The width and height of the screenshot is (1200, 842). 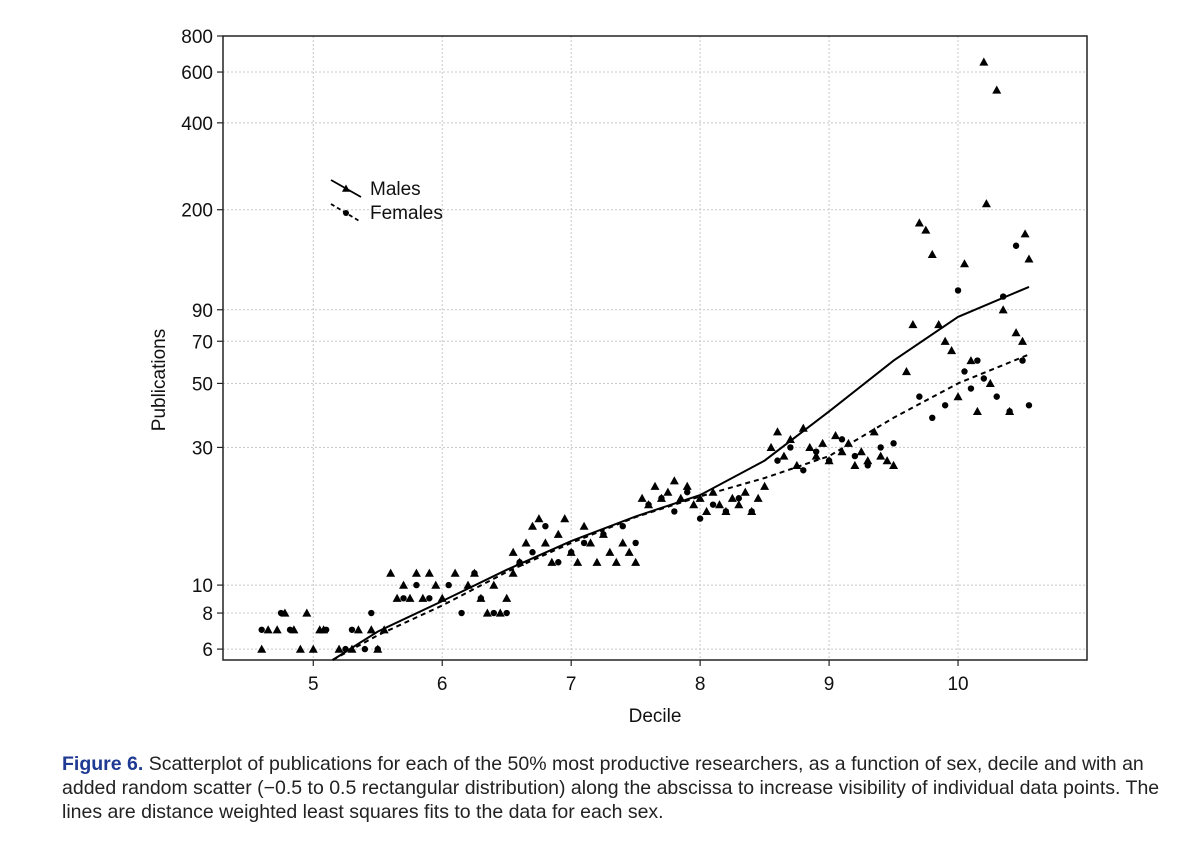 What do you see at coordinates (197, 211) in the screenshot?
I see `y-tick-label: 200` at bounding box center [197, 211].